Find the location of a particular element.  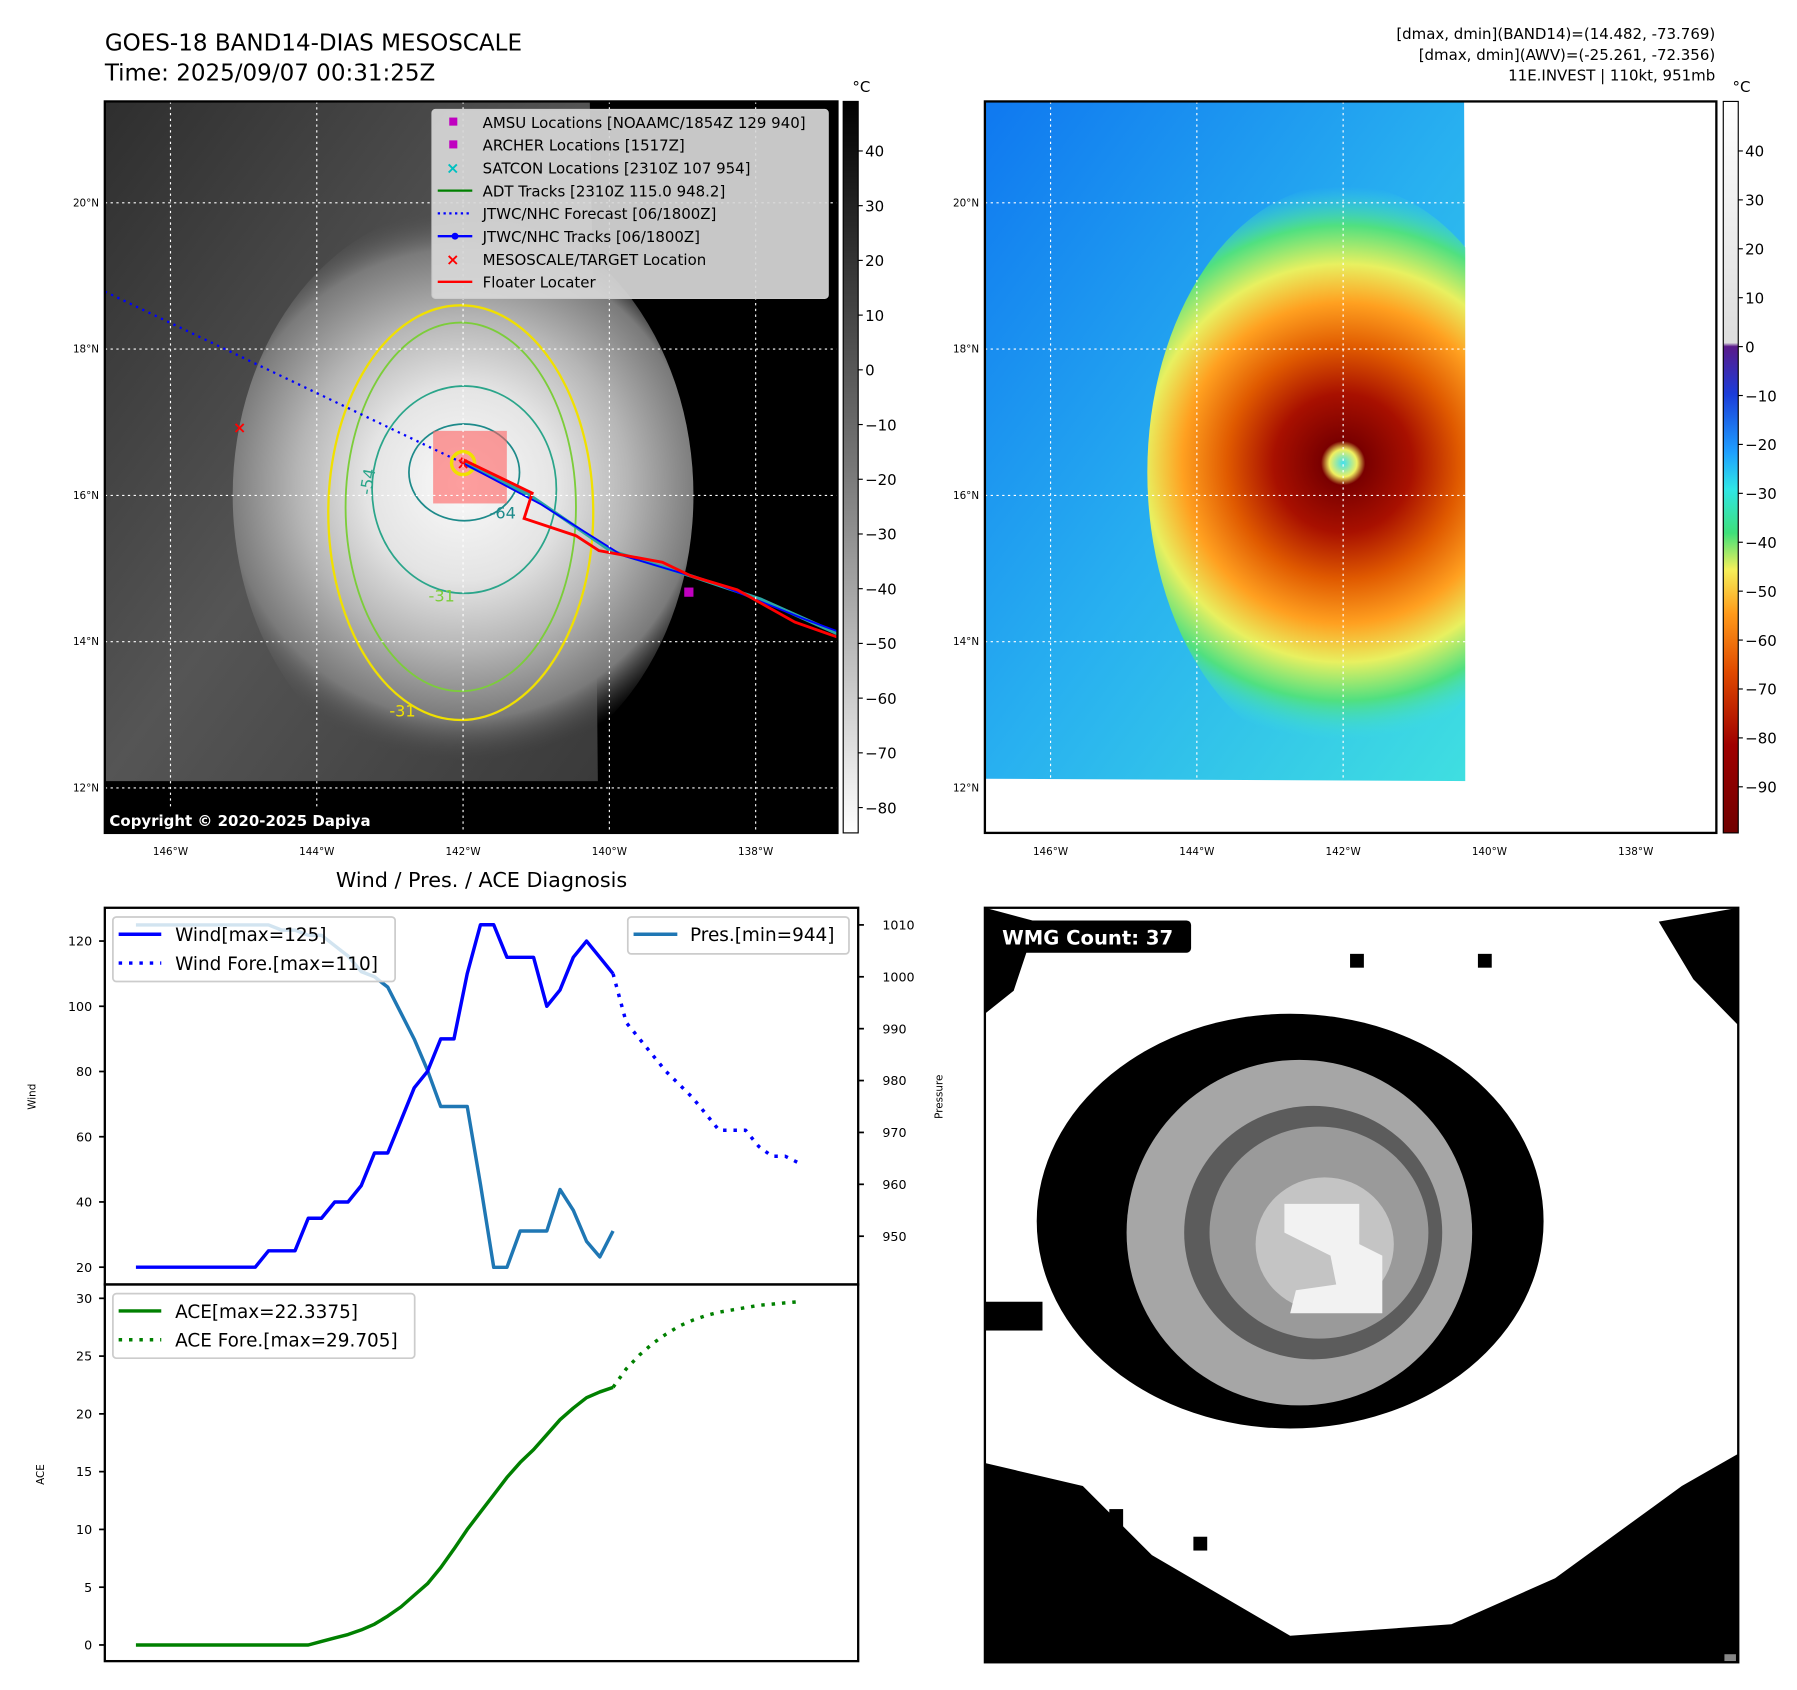

legend-label: MESOSCALE/TARGET Location is located at coordinates (595, 260).